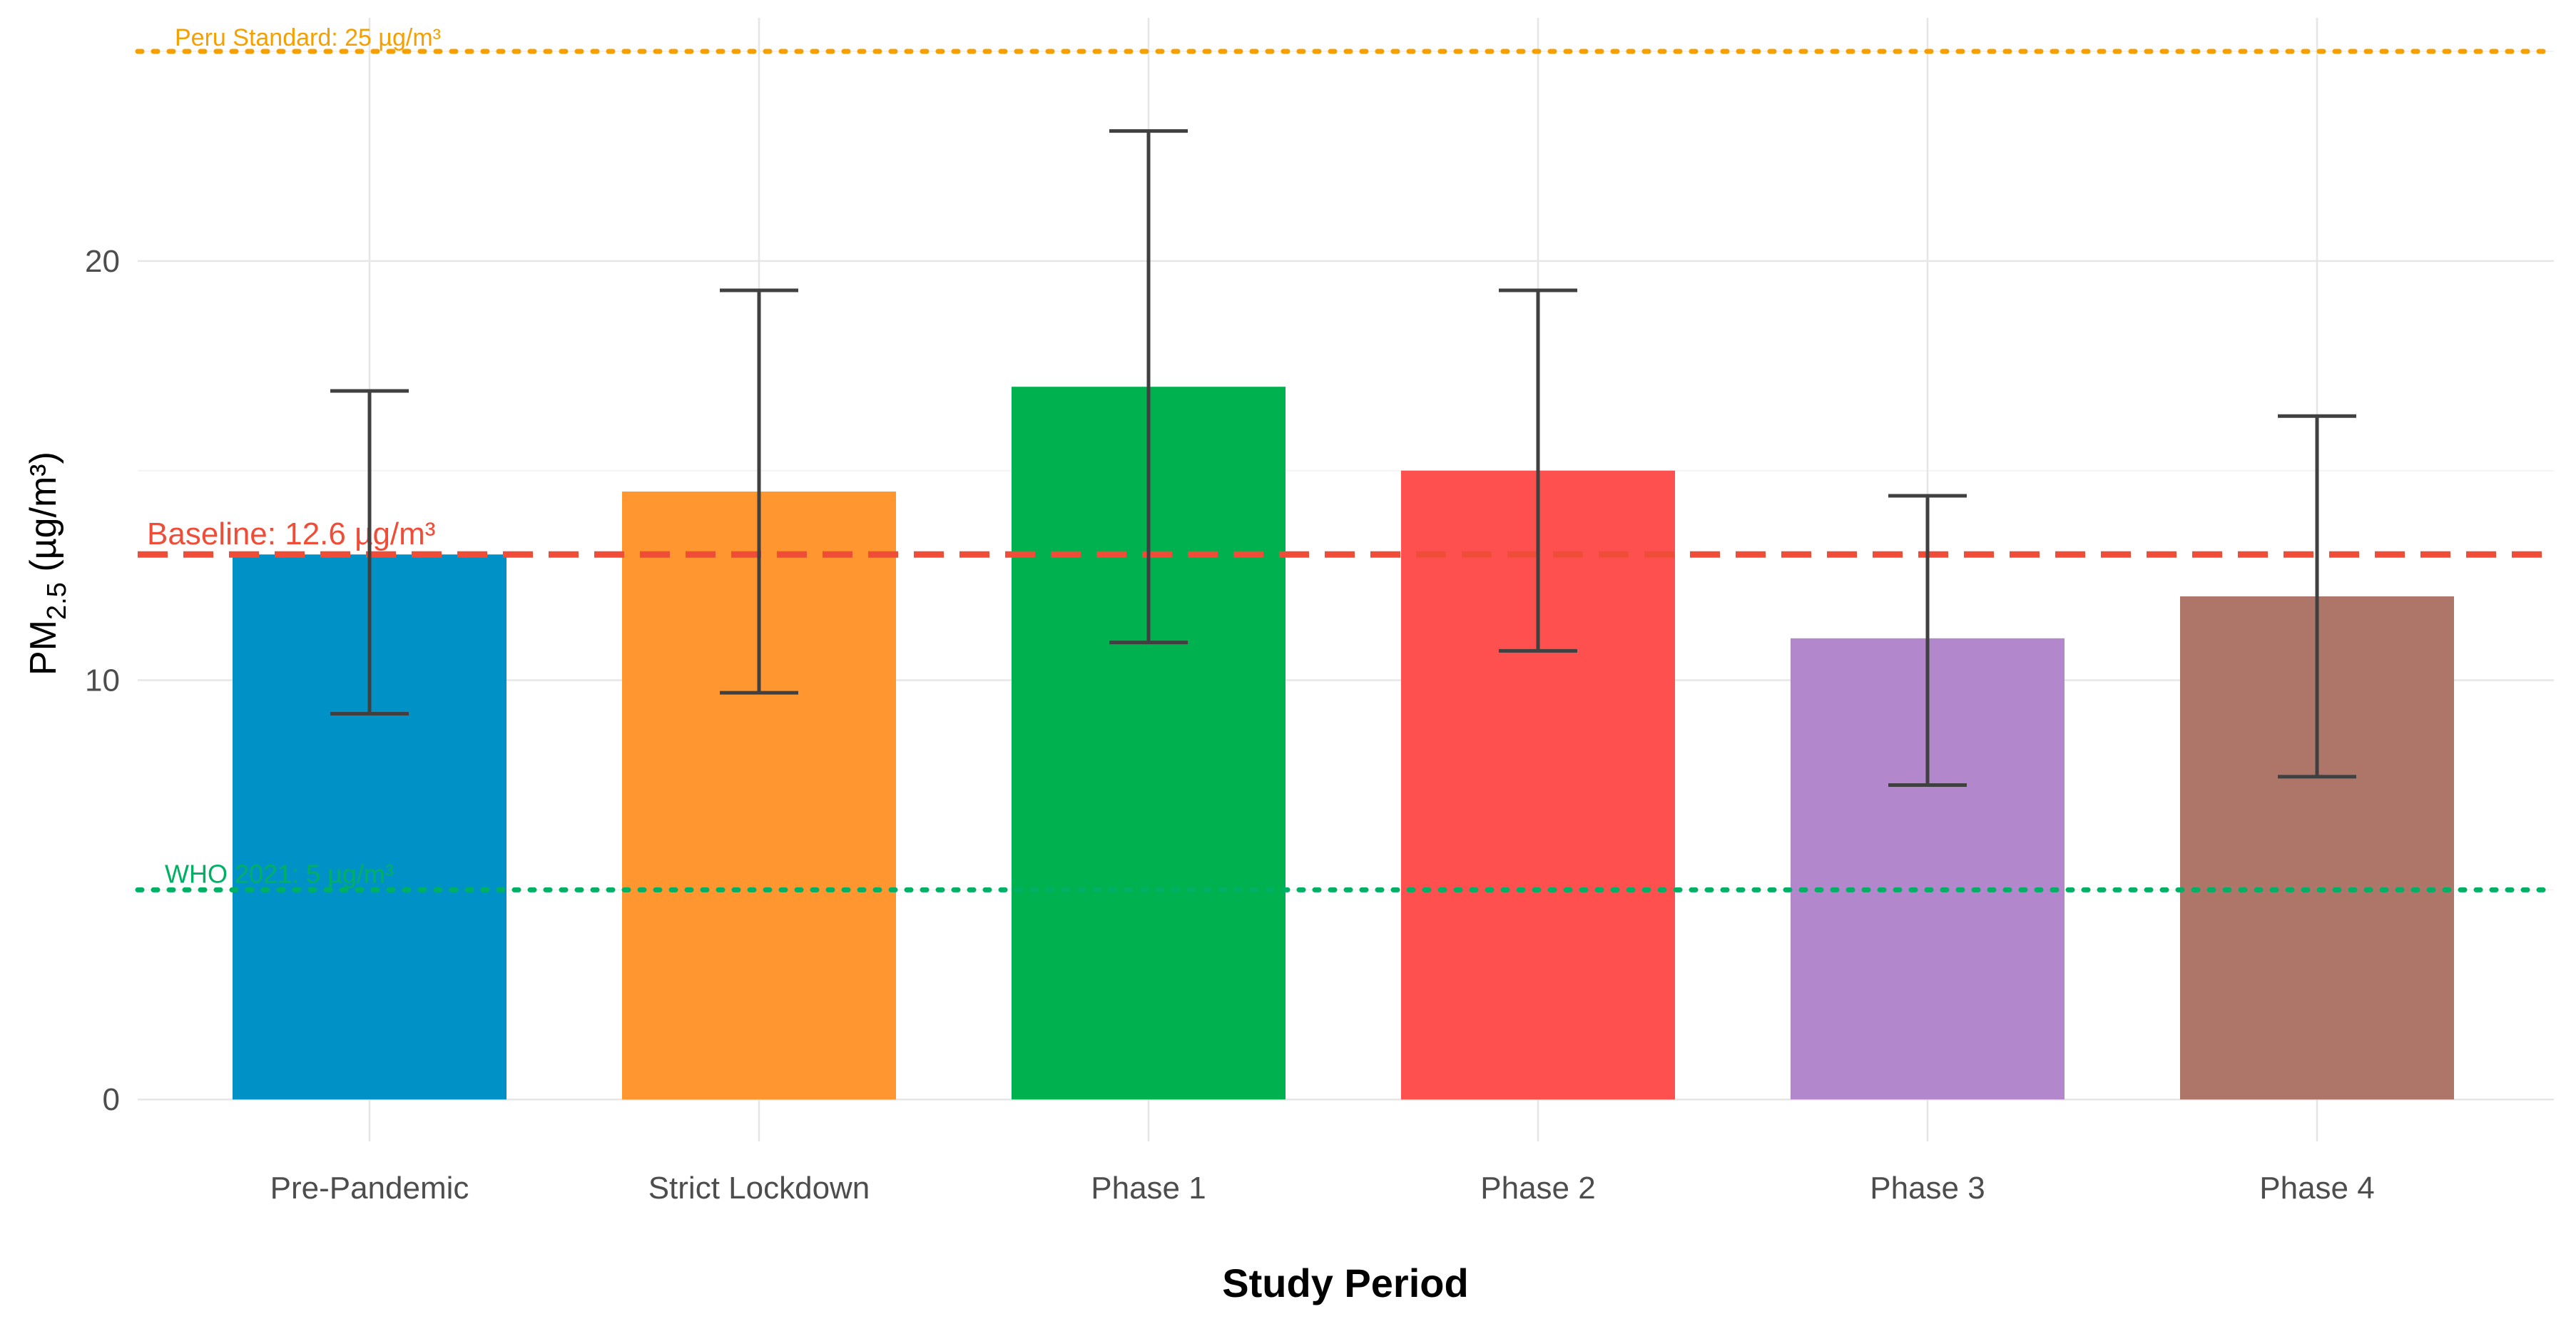 The width and height of the screenshot is (2576, 1334). I want to click on x-axis-title: Study Period, so click(1345, 1283).